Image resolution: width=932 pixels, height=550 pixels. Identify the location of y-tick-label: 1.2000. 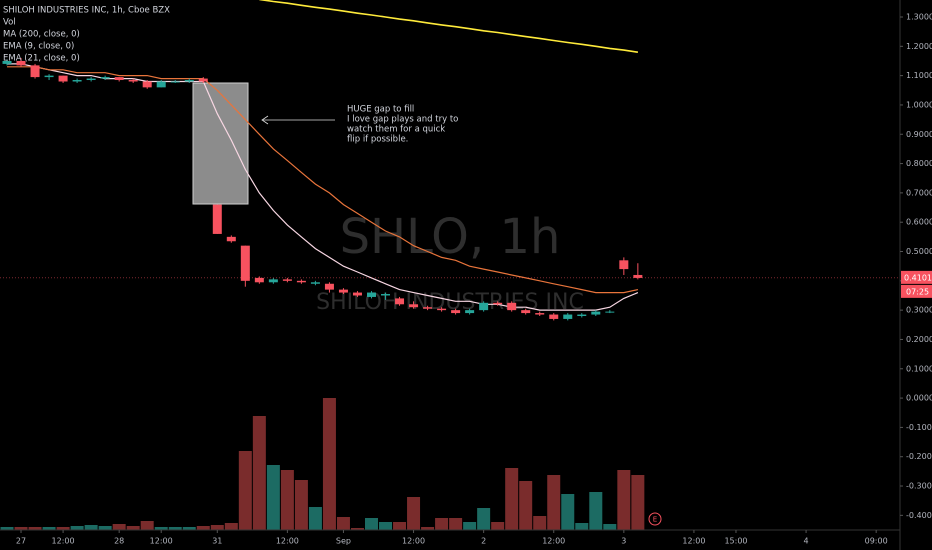
(919, 46).